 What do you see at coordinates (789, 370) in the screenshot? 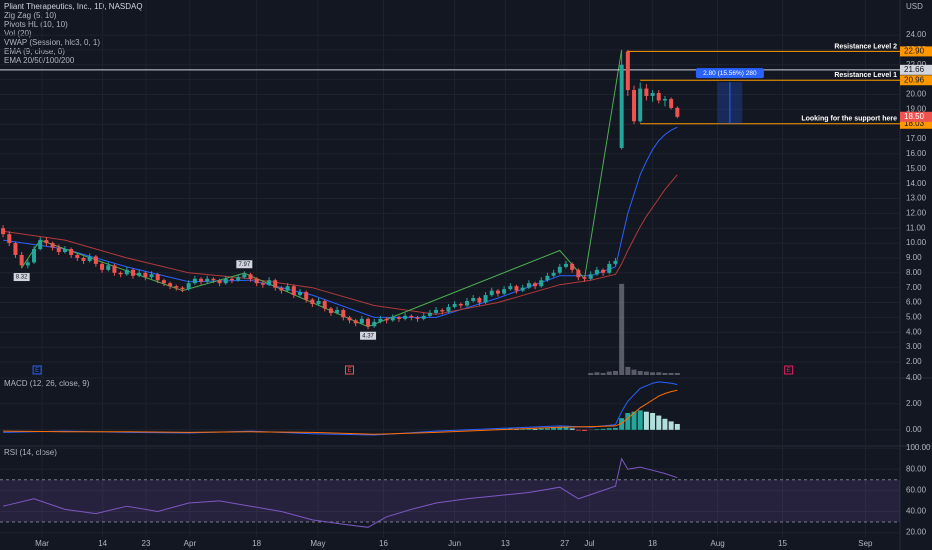
I see `event-marker` at bounding box center [789, 370].